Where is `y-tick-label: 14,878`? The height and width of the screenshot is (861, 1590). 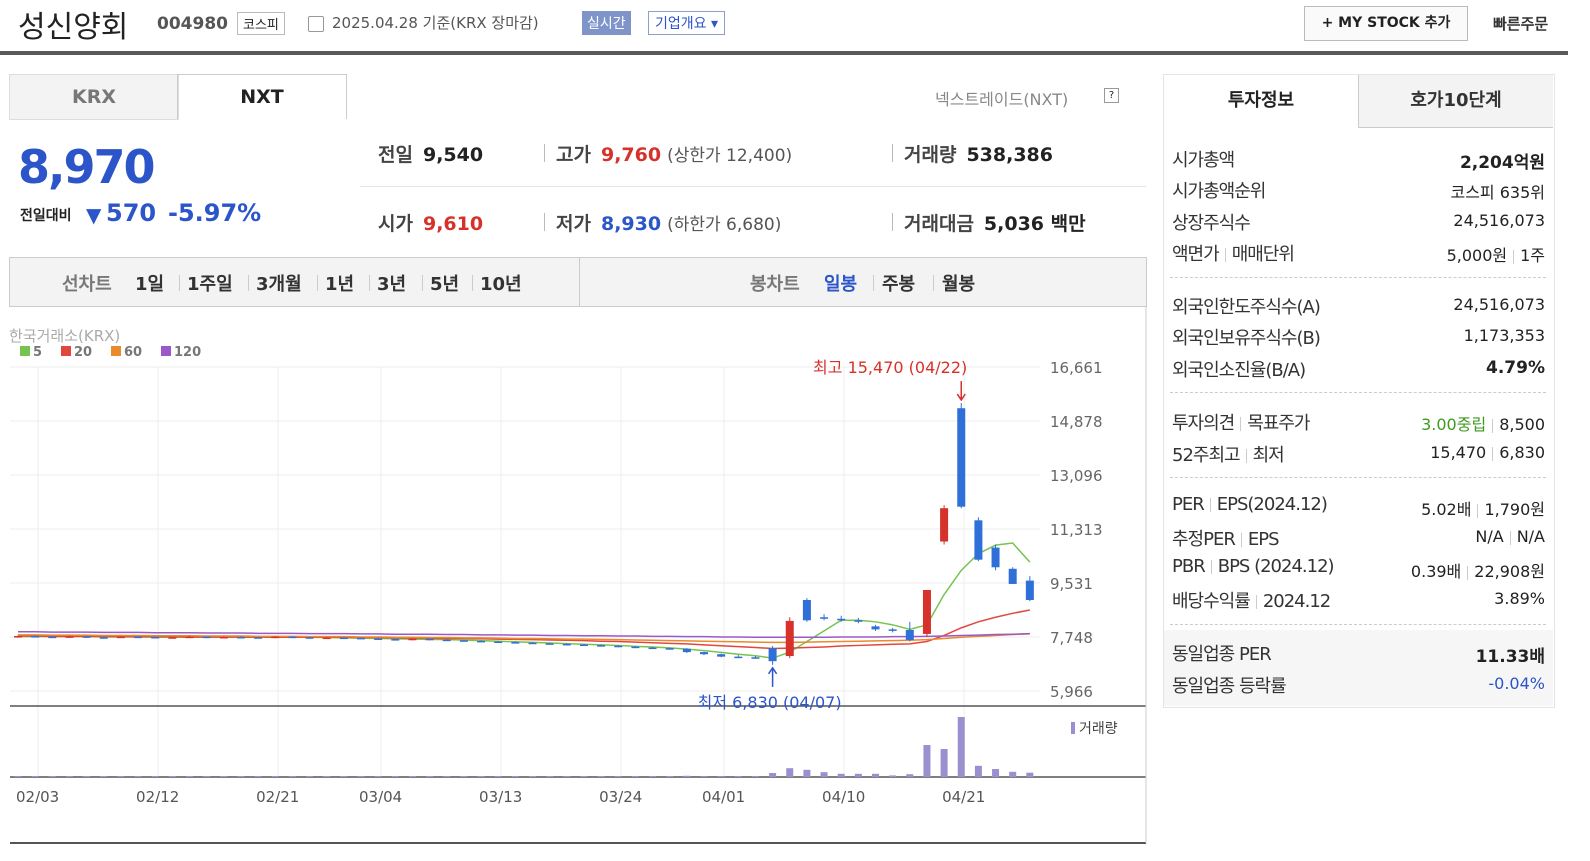
y-tick-label: 14,878 is located at coordinates (1076, 422).